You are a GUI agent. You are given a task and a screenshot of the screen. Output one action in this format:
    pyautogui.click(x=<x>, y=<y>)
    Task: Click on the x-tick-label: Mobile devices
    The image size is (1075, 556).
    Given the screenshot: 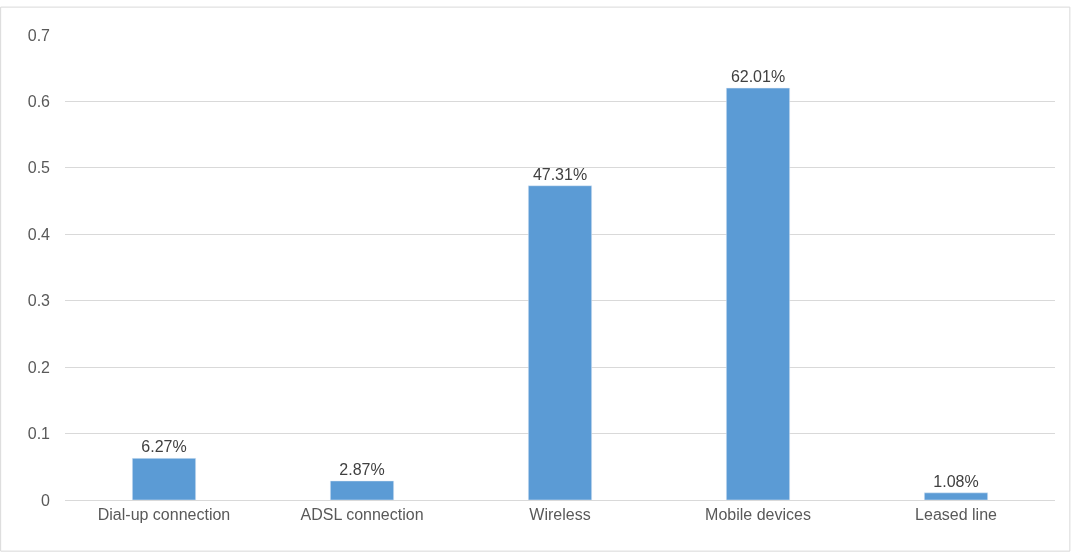 What is the action you would take?
    pyautogui.click(x=758, y=515)
    